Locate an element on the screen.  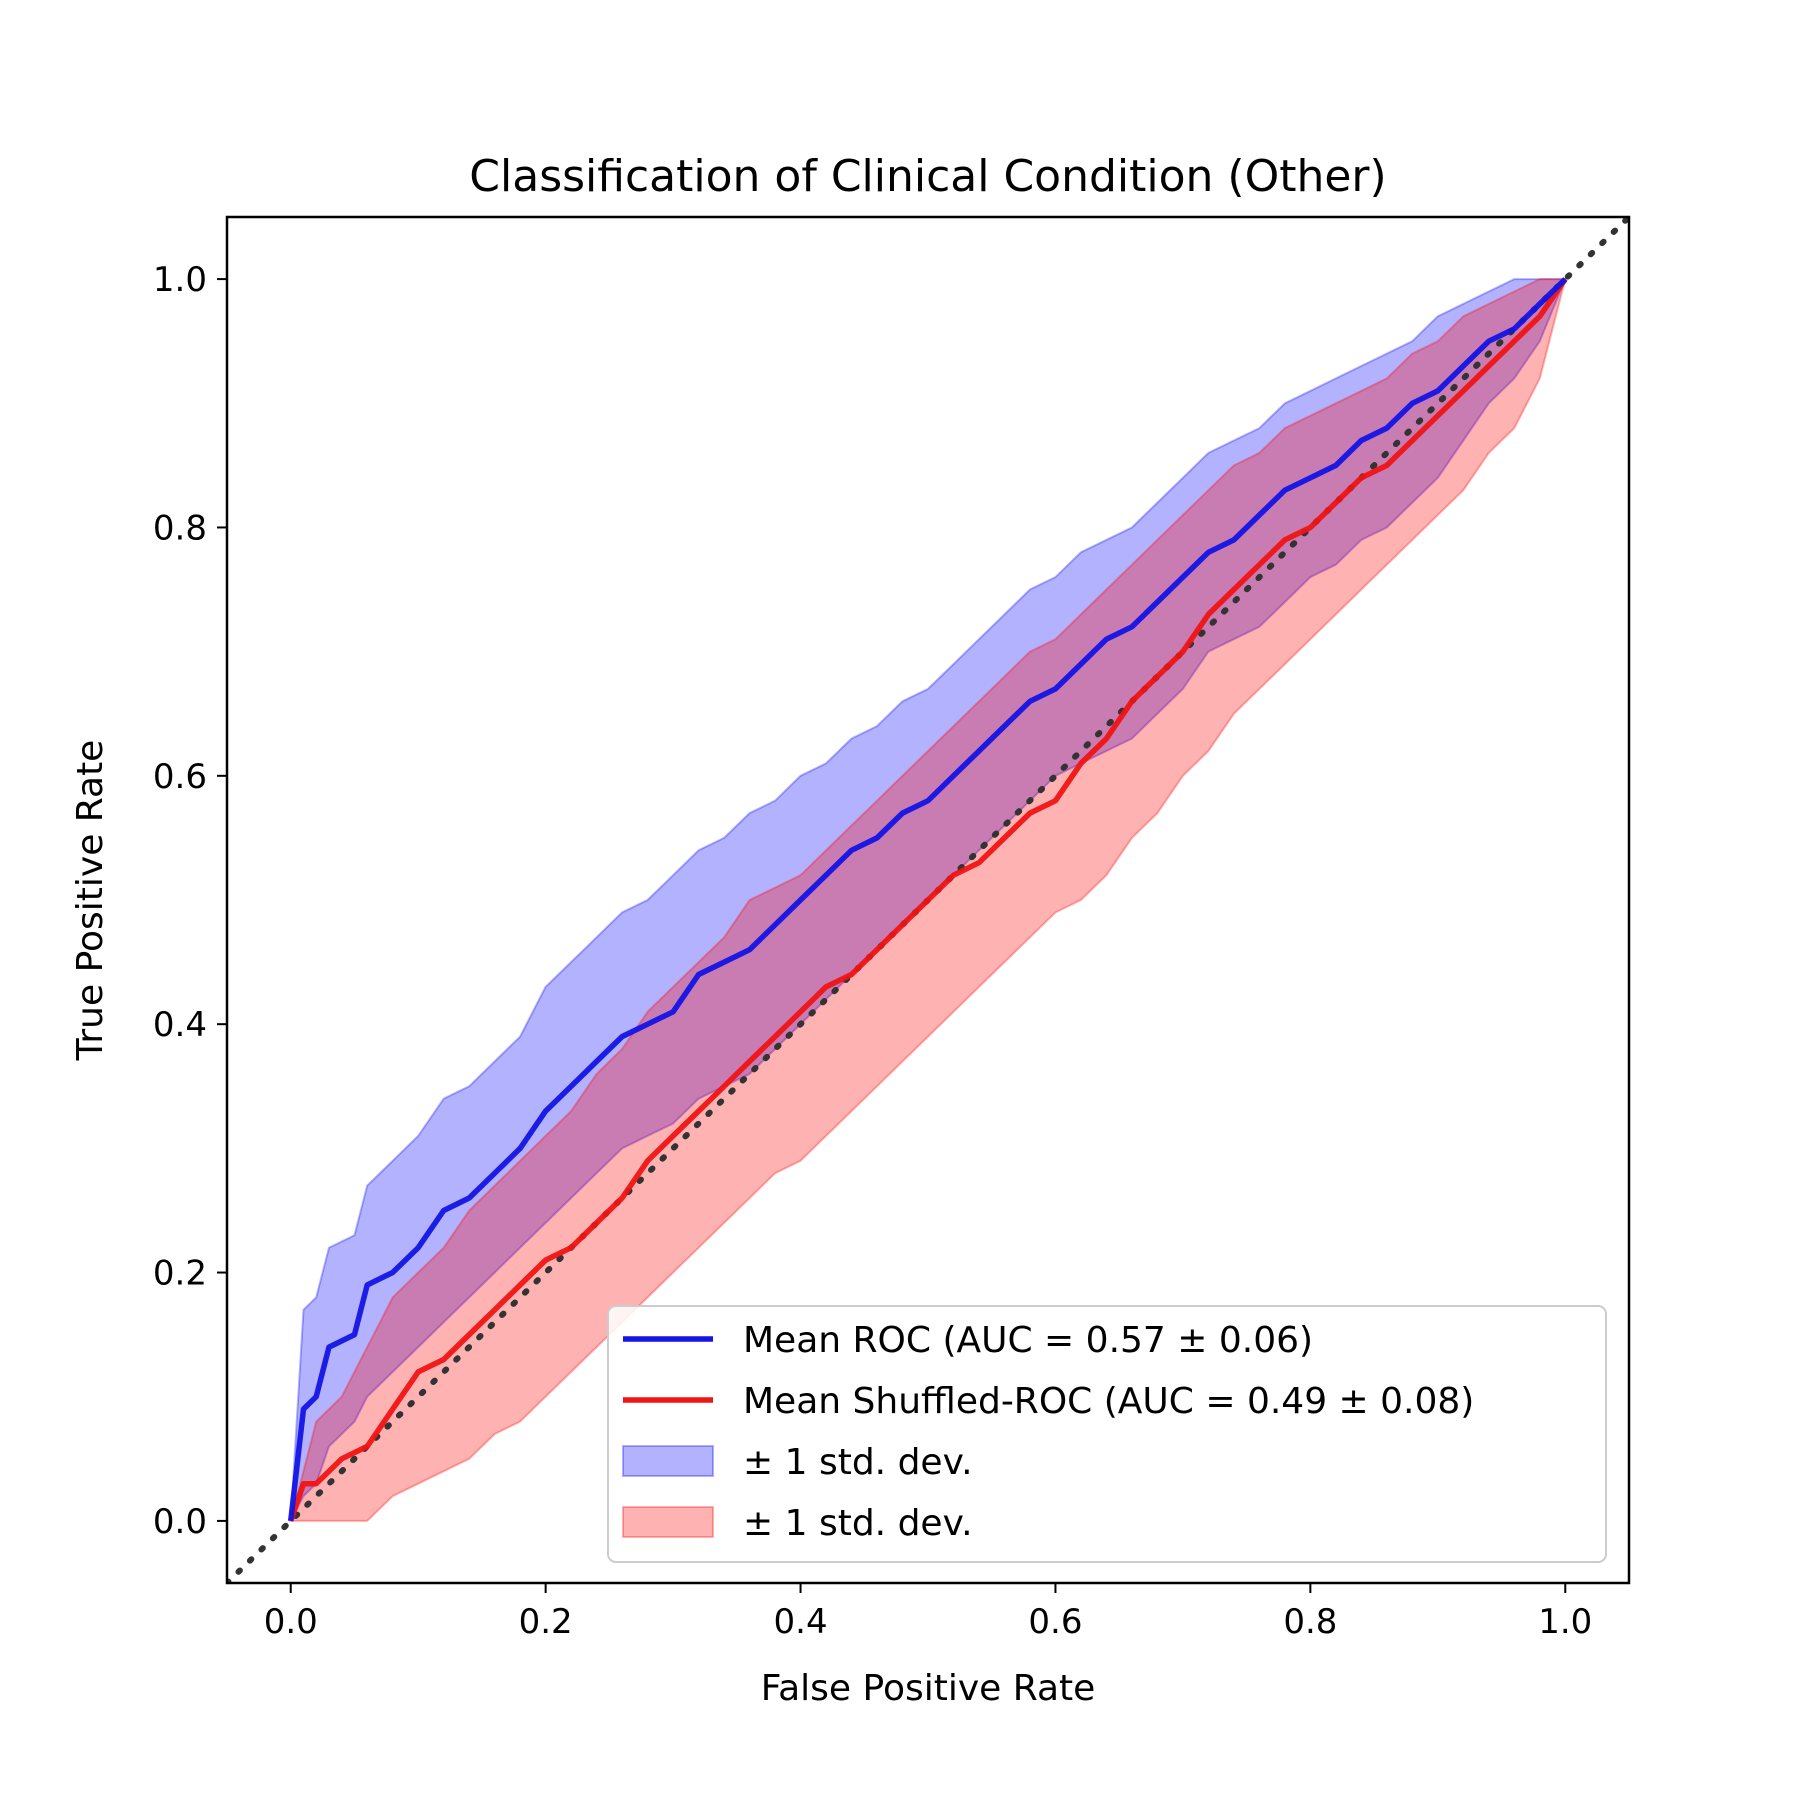
y-tick-label-1: 0.2 is located at coordinates (180, 1274).